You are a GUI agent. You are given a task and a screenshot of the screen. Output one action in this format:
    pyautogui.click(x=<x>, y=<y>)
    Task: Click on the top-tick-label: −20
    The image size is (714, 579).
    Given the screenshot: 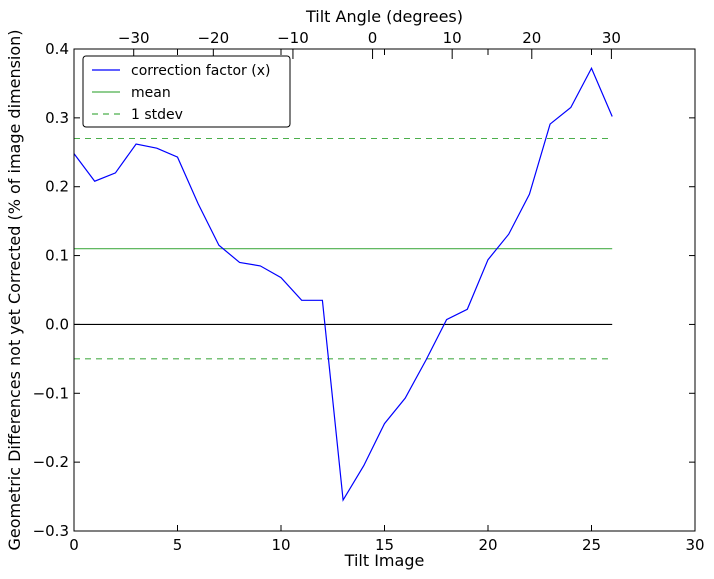 What is the action you would take?
    pyautogui.click(x=213, y=38)
    